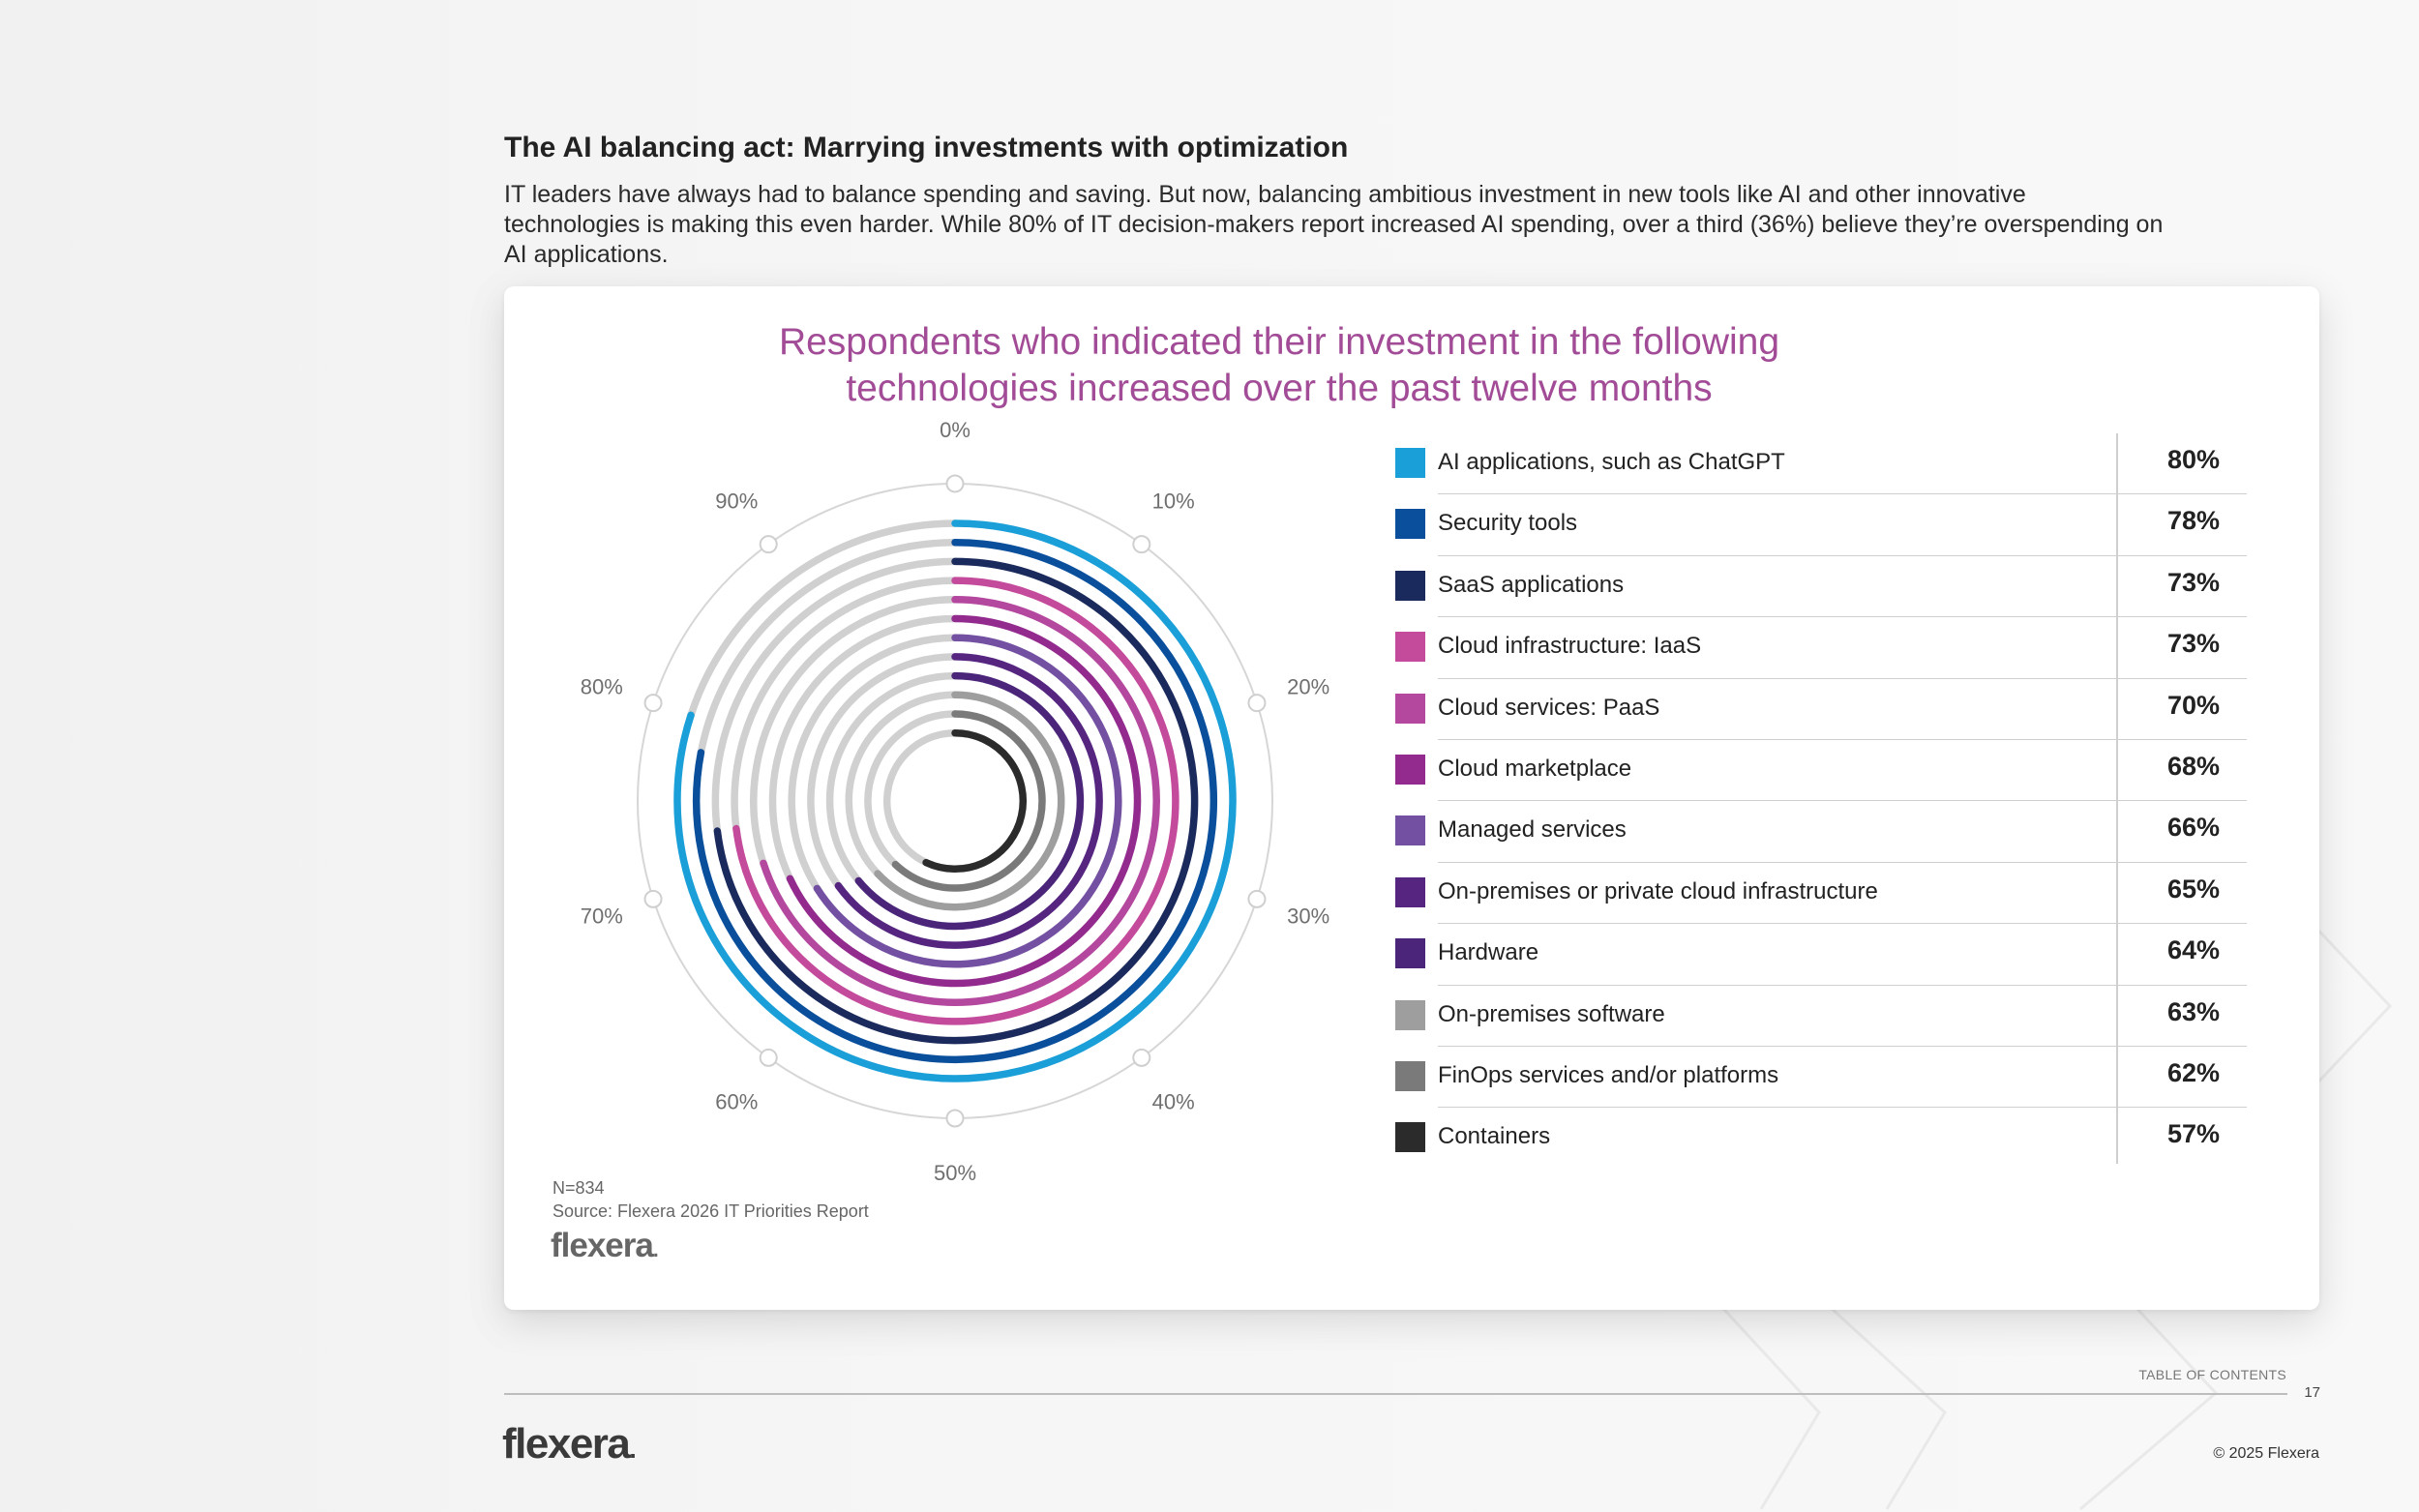  Describe the element at coordinates (1821, 710) in the screenshot. I see `legend-item: Cloud services: PaaS 70%` at that location.